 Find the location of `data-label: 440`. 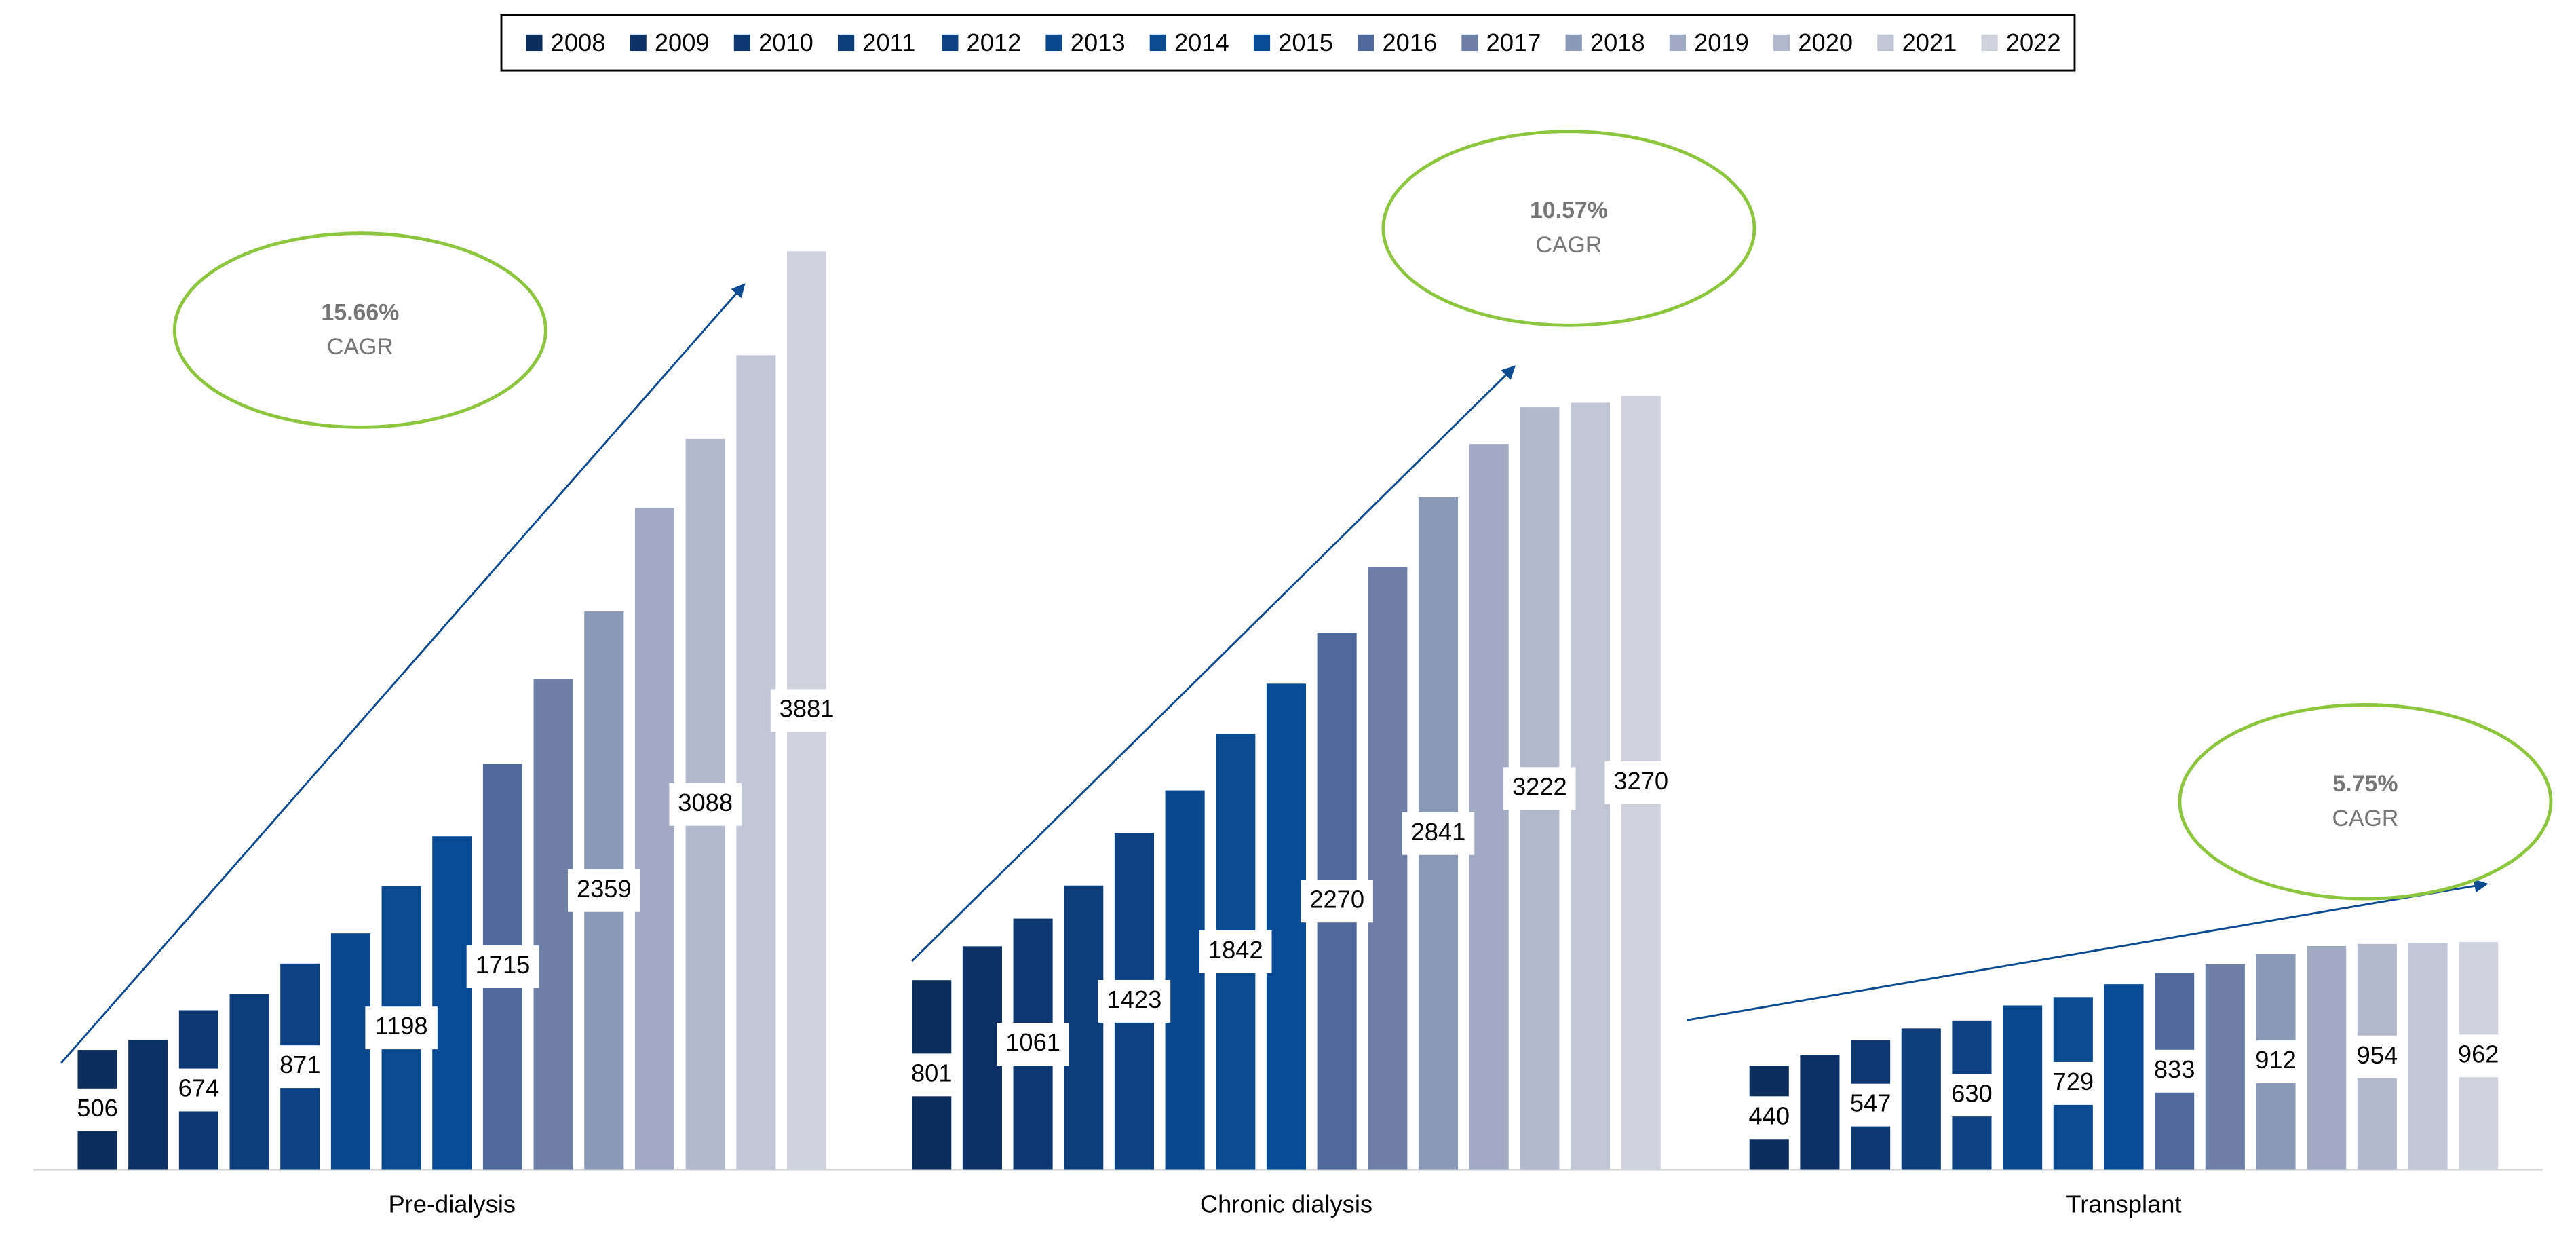

data-label: 440 is located at coordinates (1769, 1116).